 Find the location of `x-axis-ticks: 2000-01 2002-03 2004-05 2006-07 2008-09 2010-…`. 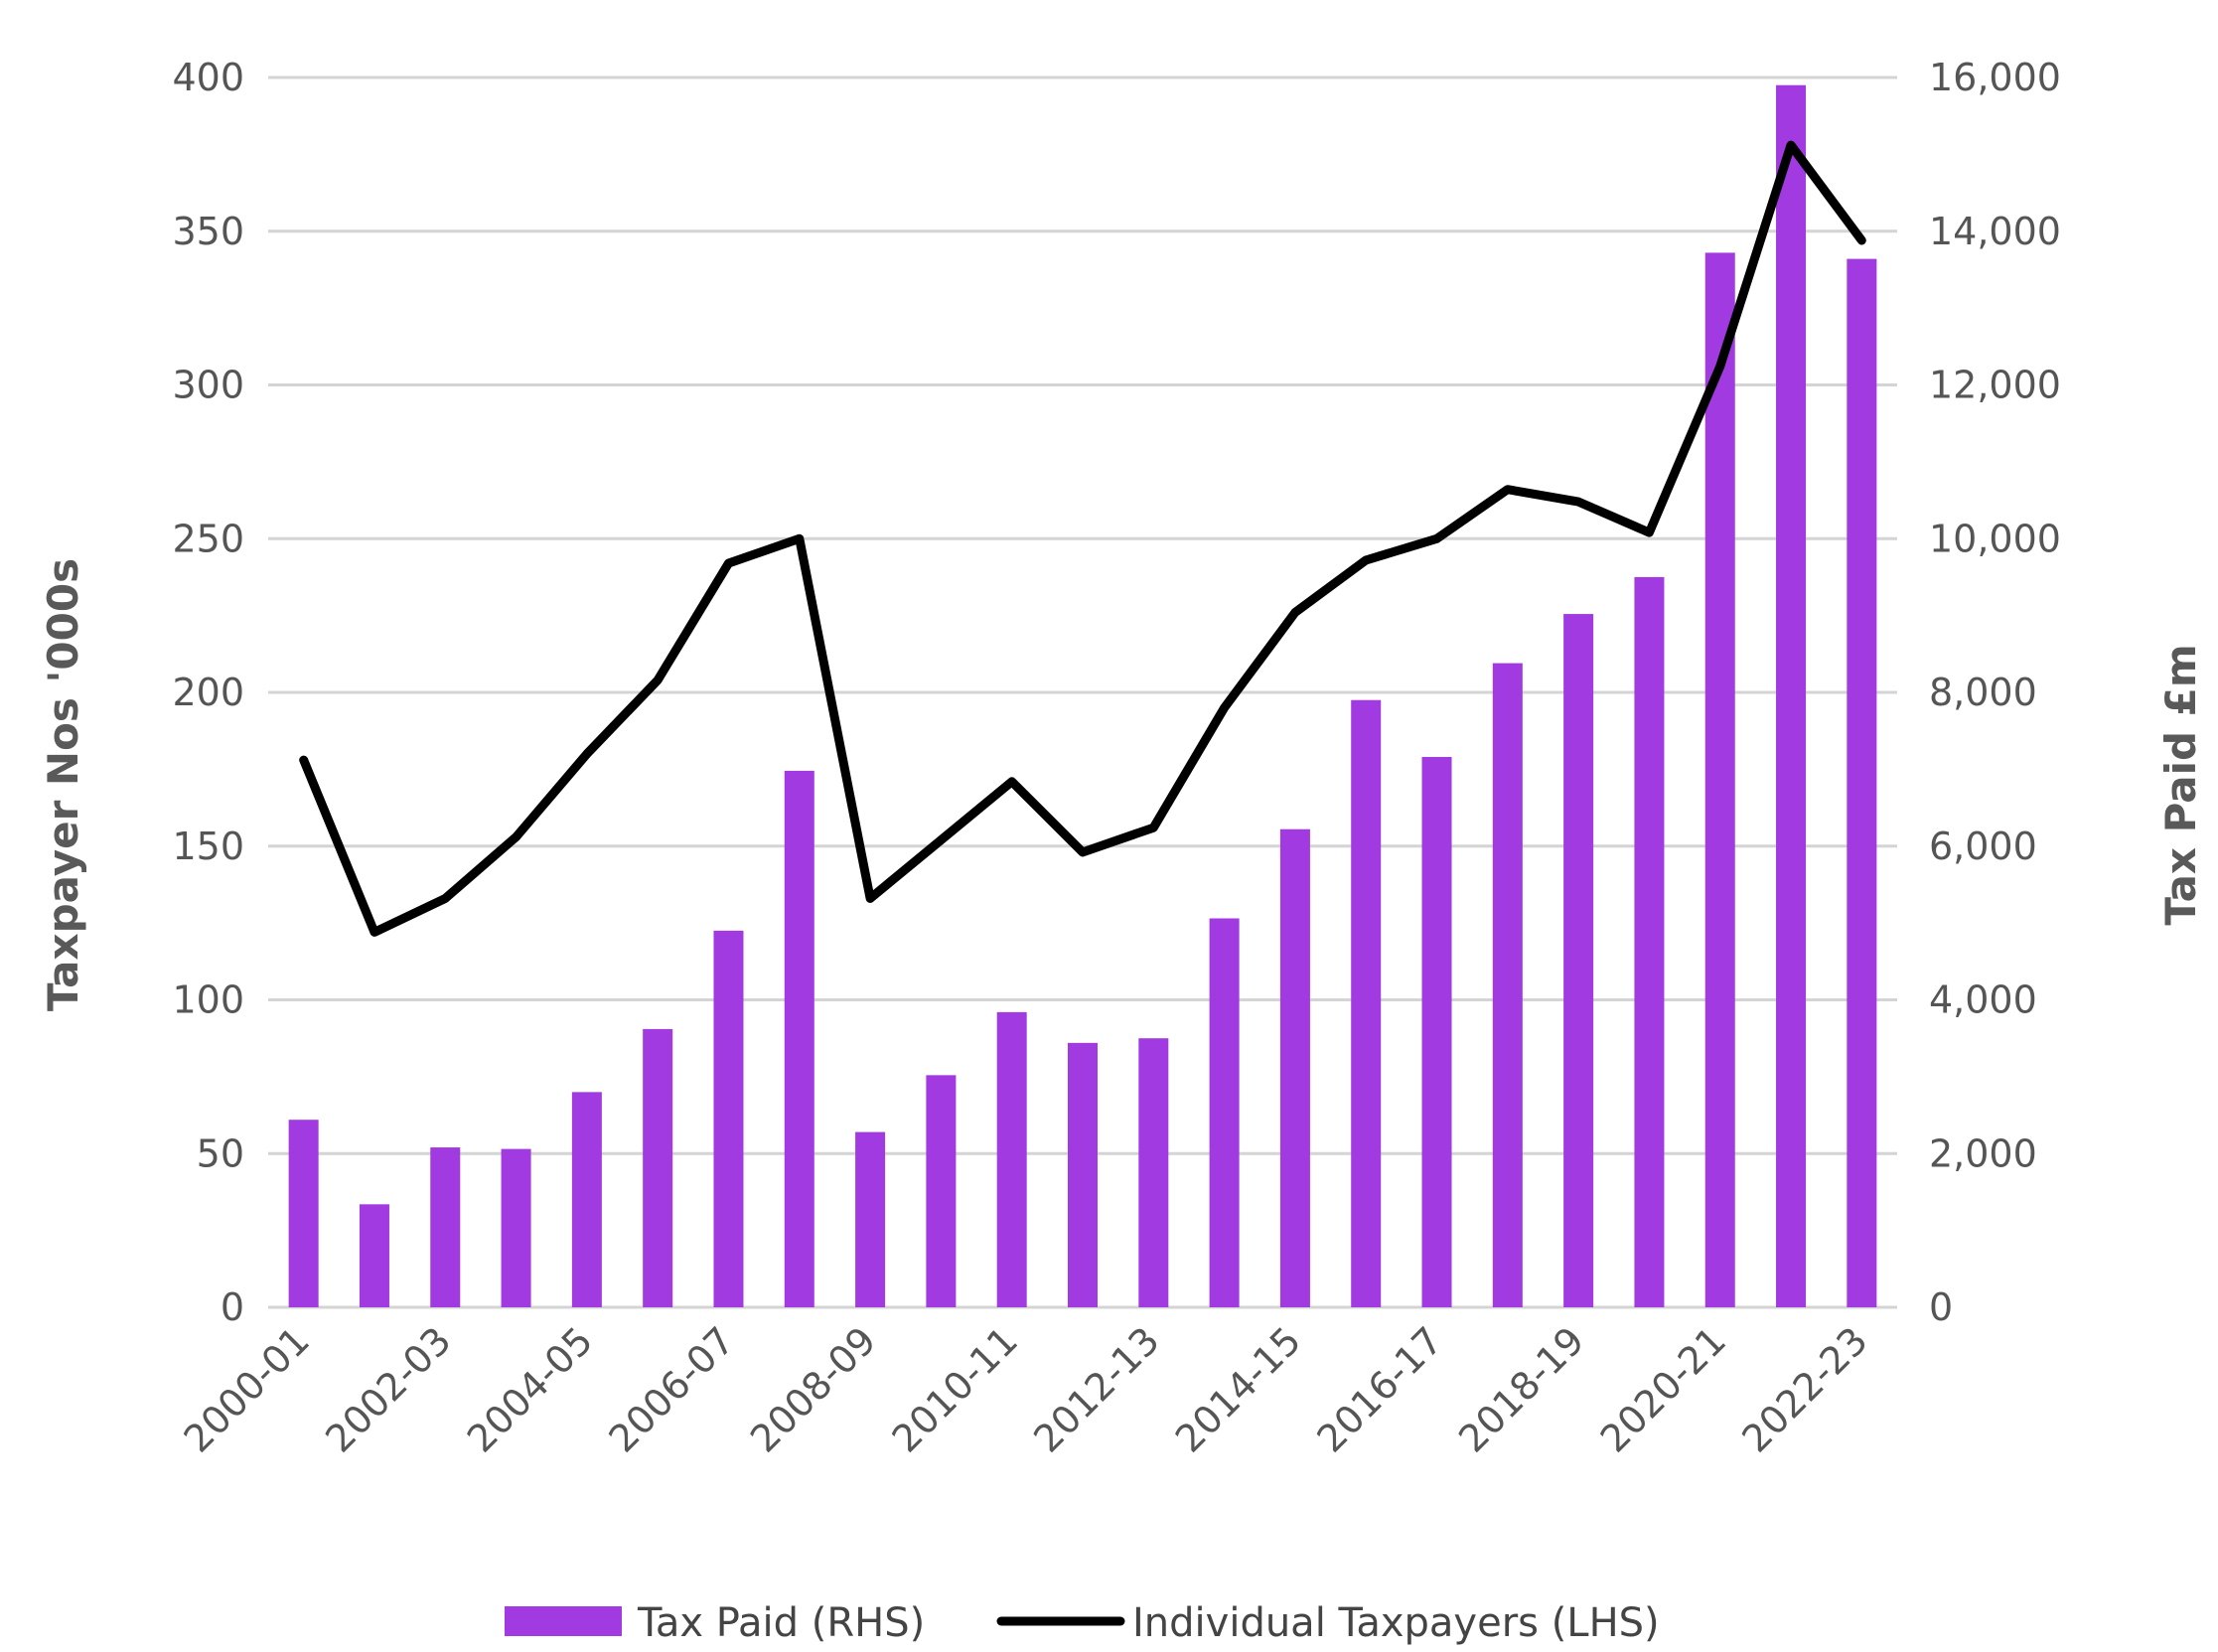

x-axis-ticks: 2000-01 2002-03 2004-05 2006-07 2008-09 2010-… is located at coordinates (1026, 1389).